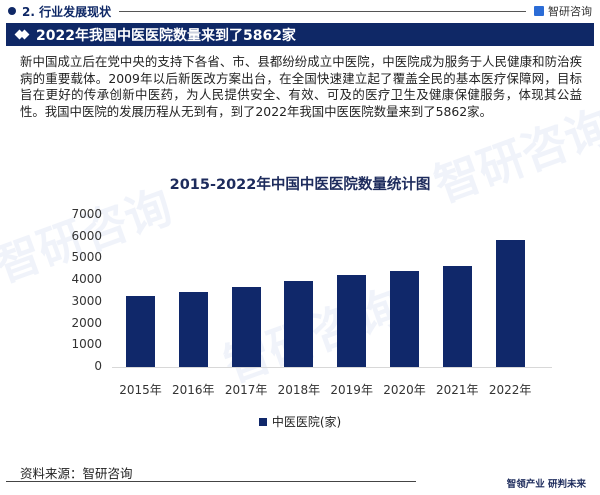 The width and height of the screenshot is (600, 495). Describe the element at coordinates (67, 11) in the screenshot. I see `section-title: 2. 行业发展现状` at that location.